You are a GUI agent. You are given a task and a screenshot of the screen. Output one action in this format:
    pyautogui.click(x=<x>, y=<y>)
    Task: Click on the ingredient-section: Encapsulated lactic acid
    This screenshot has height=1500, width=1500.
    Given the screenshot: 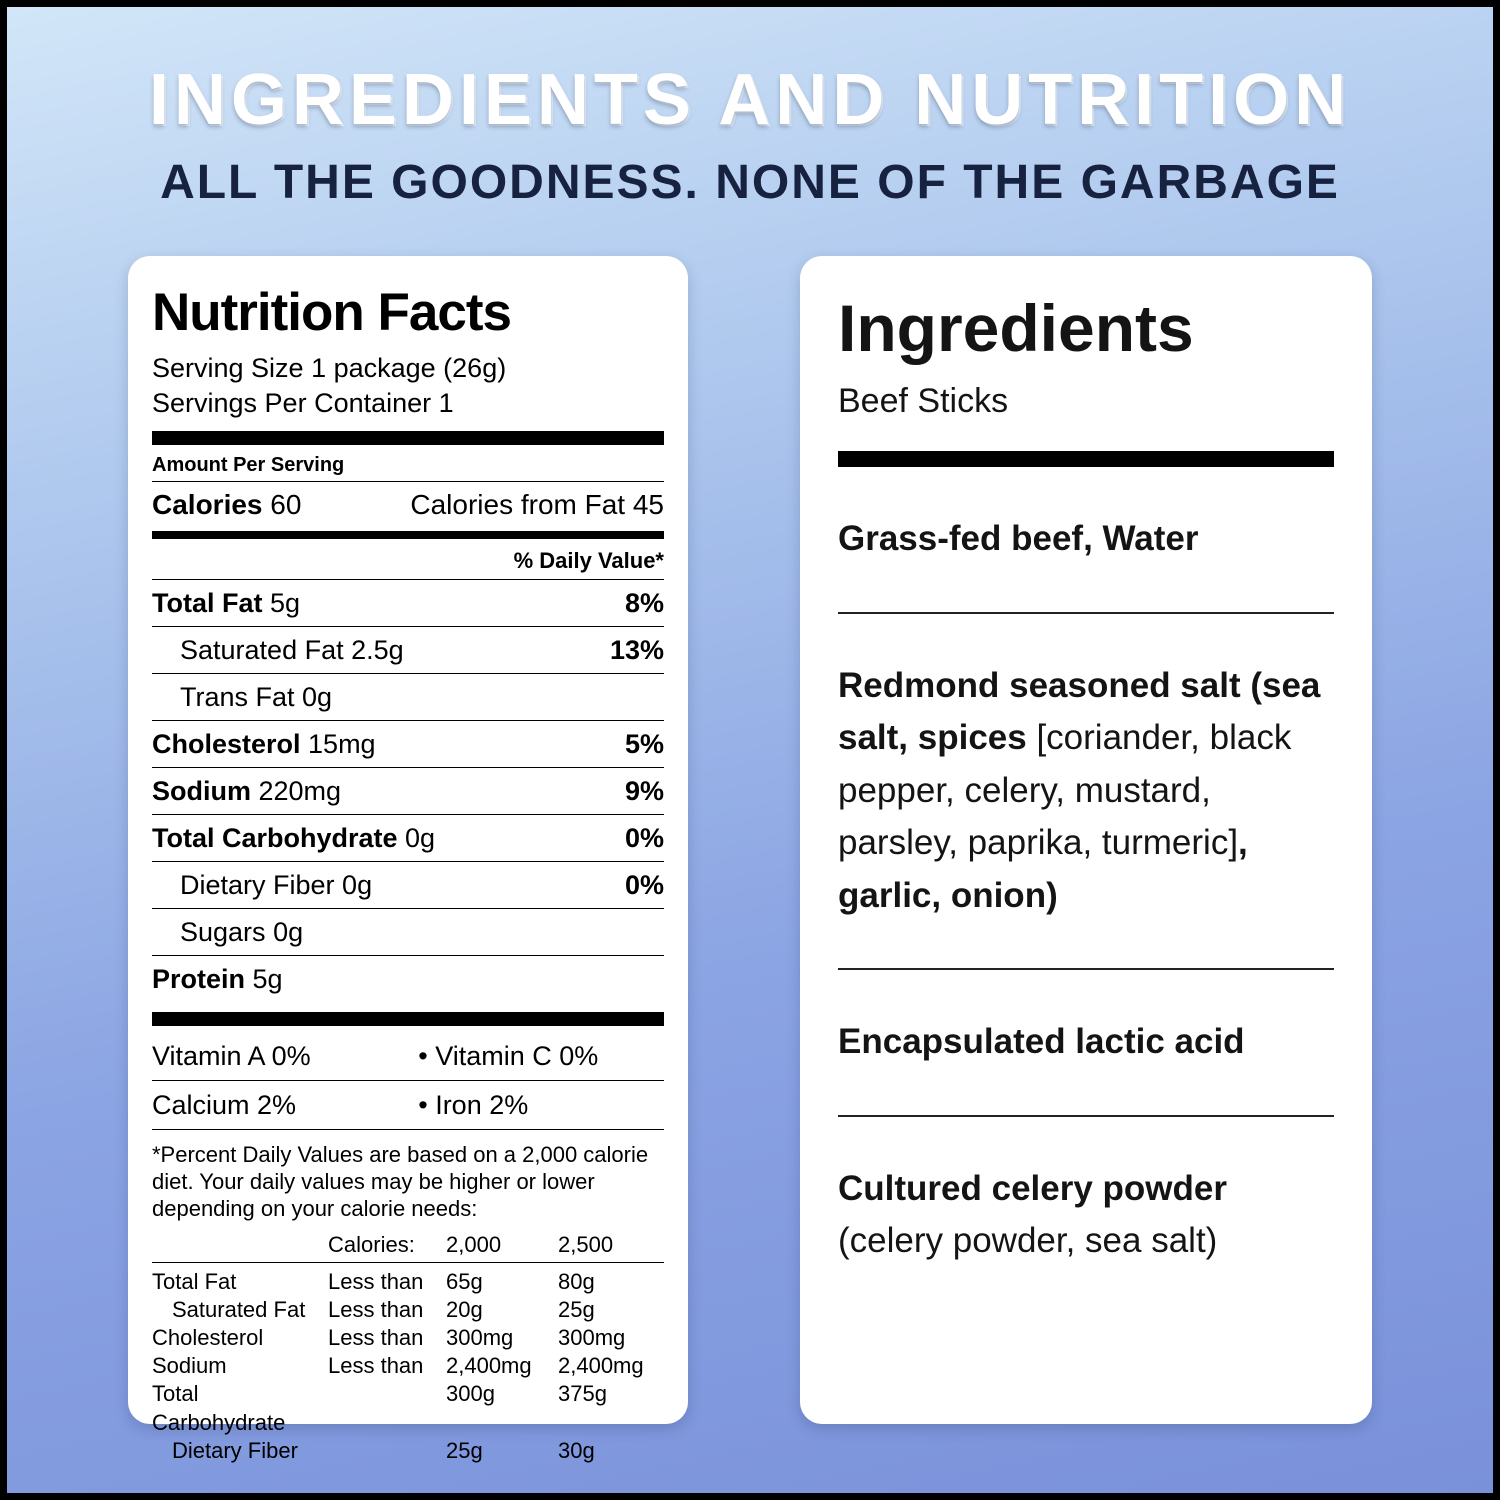 What is the action you would take?
    pyautogui.click(x=1086, y=1042)
    